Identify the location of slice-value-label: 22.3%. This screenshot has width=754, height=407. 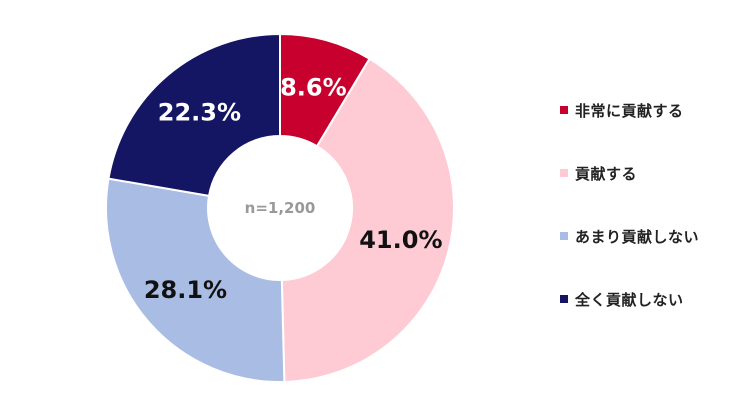
(199, 112).